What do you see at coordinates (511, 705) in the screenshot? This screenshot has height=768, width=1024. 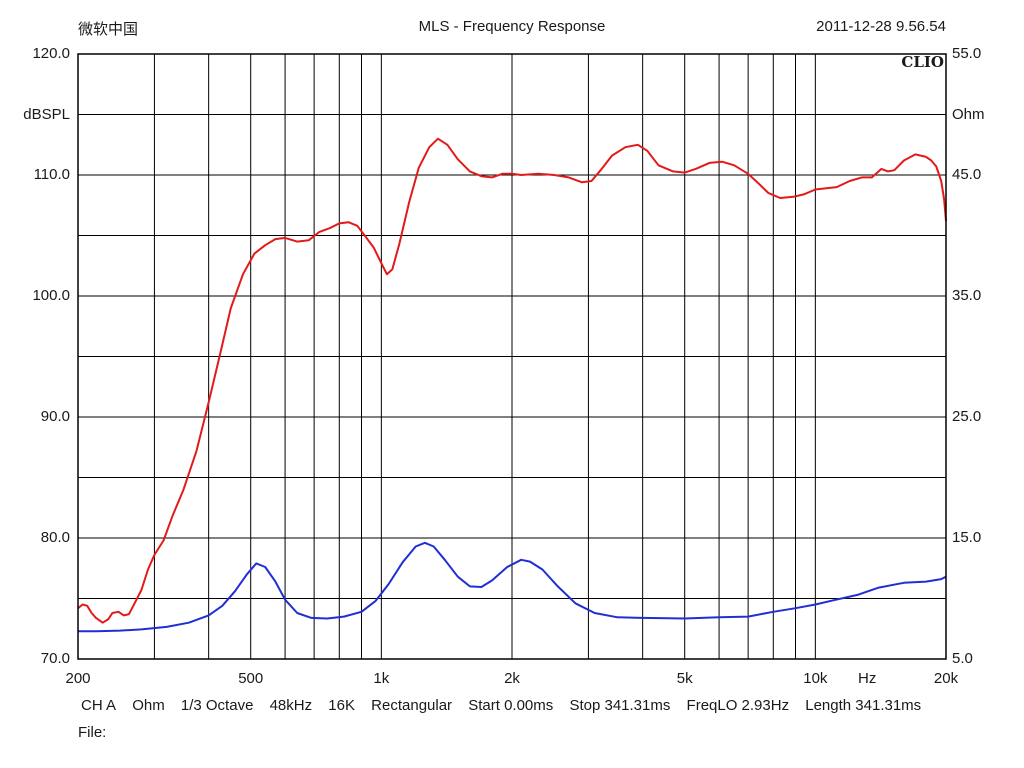 I see `start-setting: Start 0.00ms` at bounding box center [511, 705].